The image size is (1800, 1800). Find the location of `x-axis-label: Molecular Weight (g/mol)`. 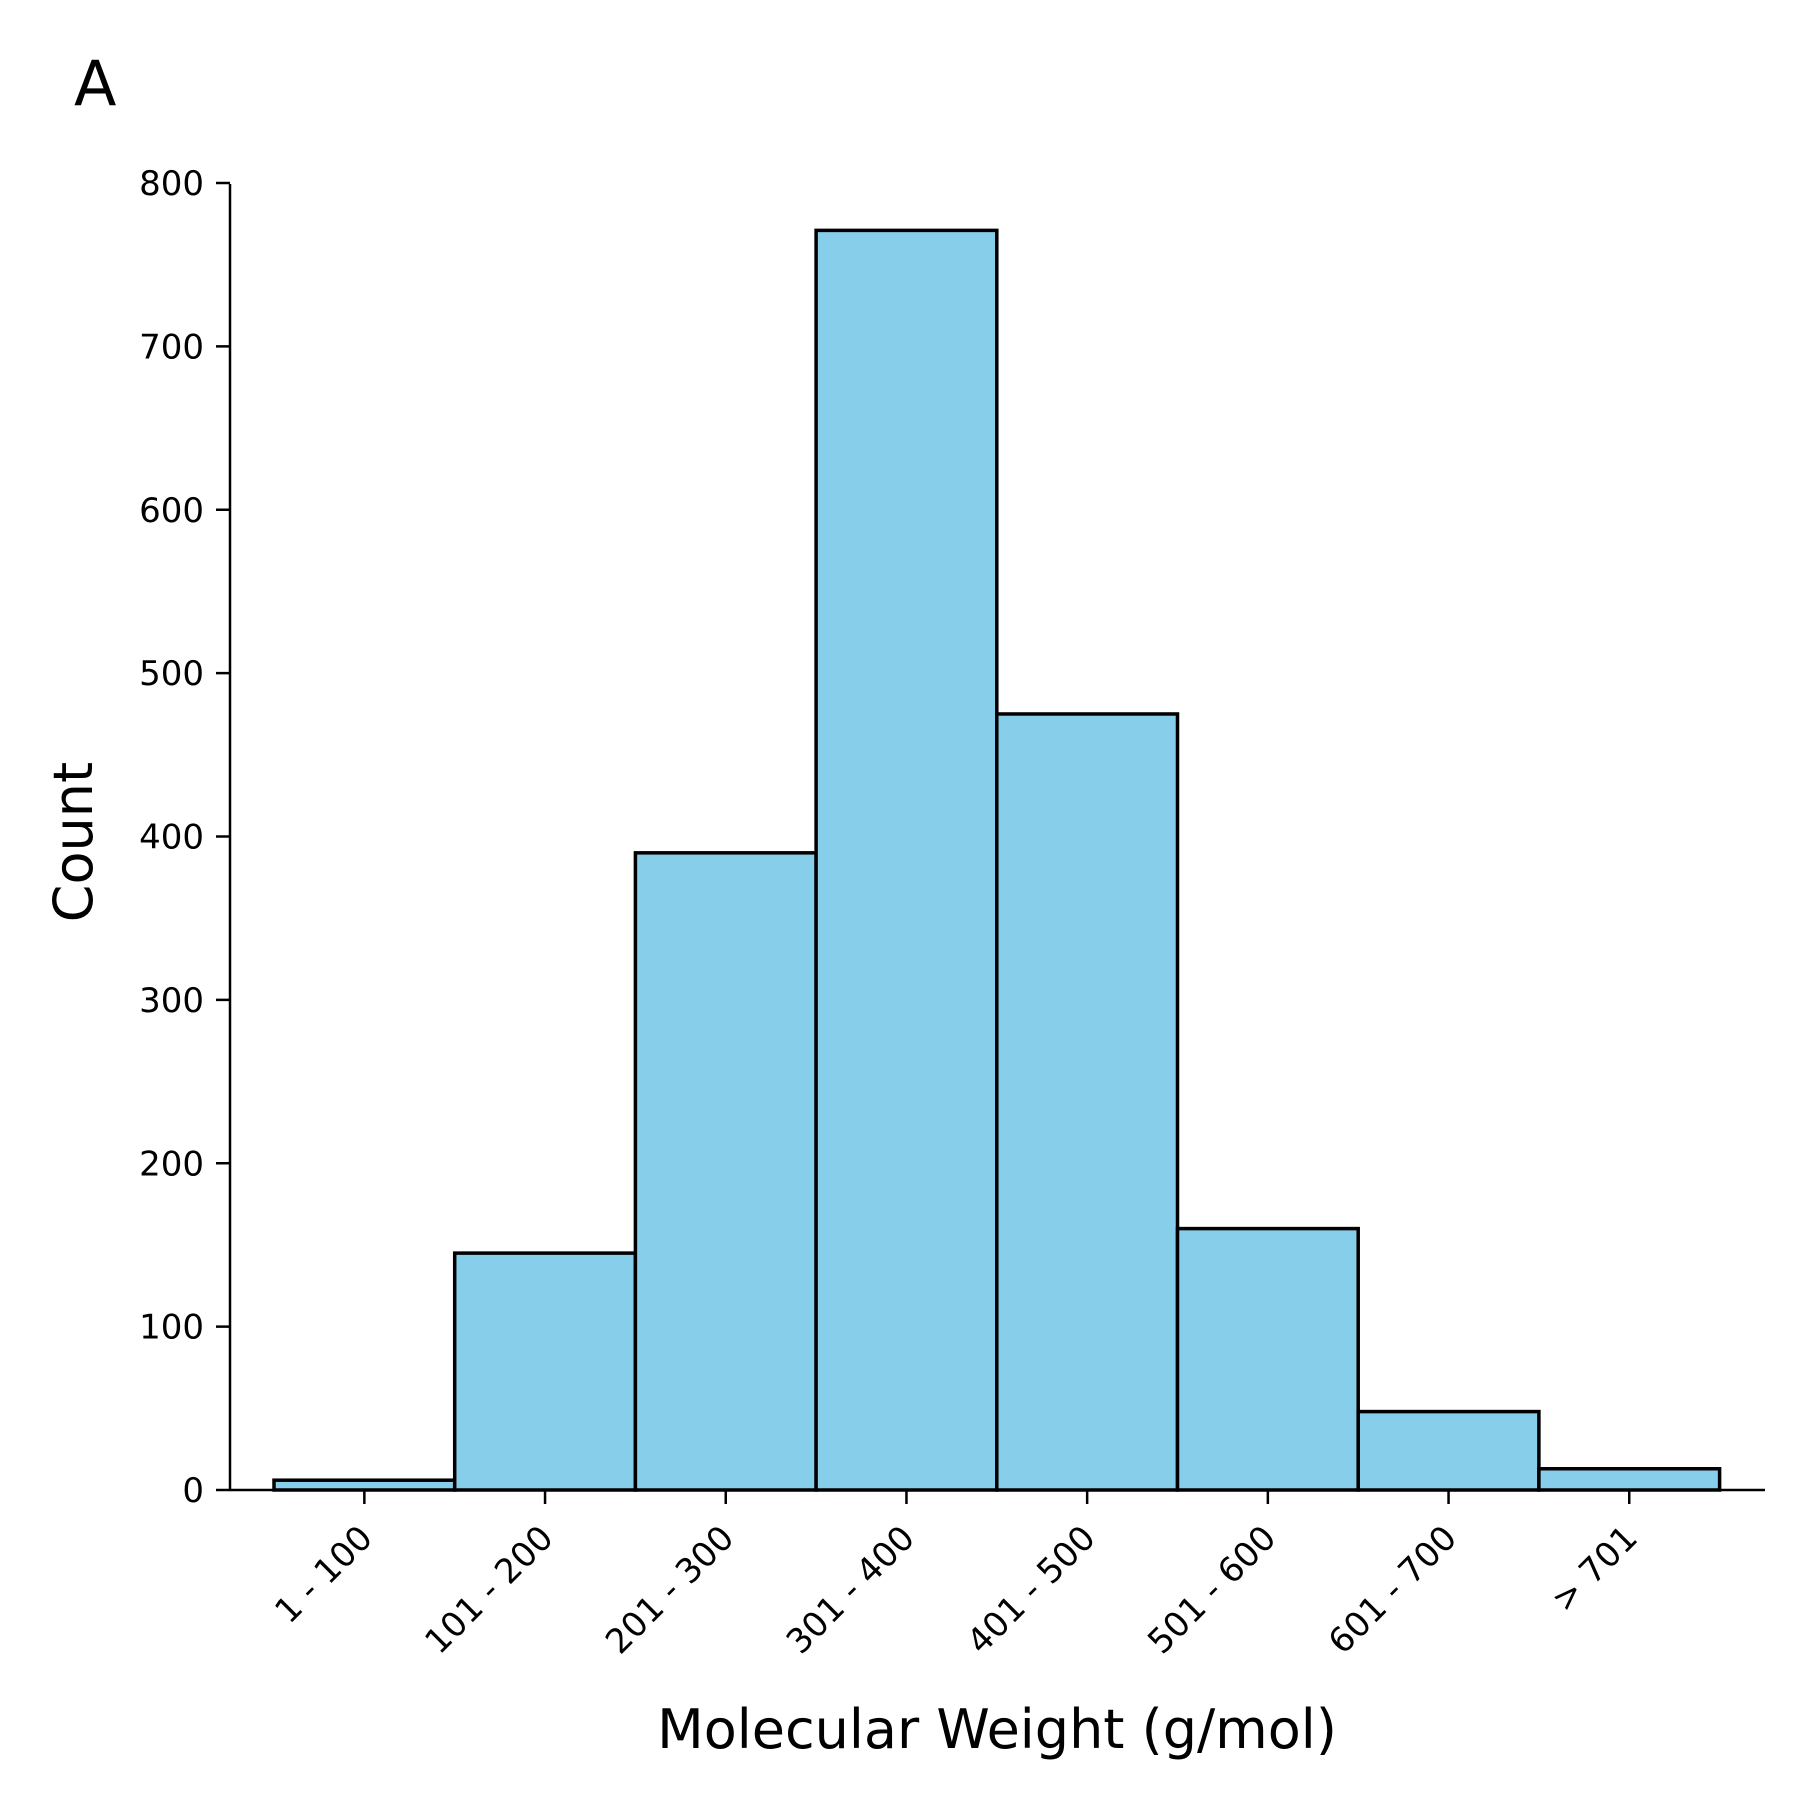

x-axis-label: Molecular Weight (g/mol) is located at coordinates (997, 1729).